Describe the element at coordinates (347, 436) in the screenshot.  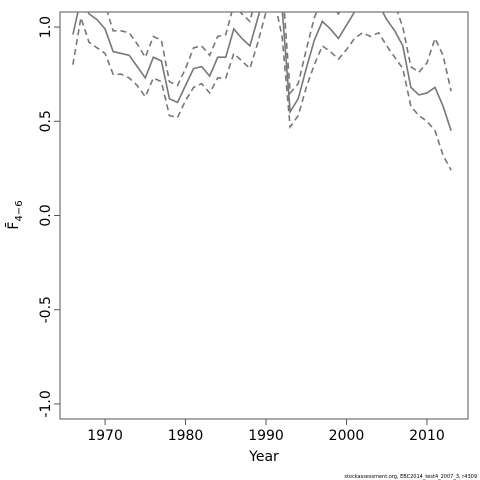
I see `x-tick-label: 2000` at that location.